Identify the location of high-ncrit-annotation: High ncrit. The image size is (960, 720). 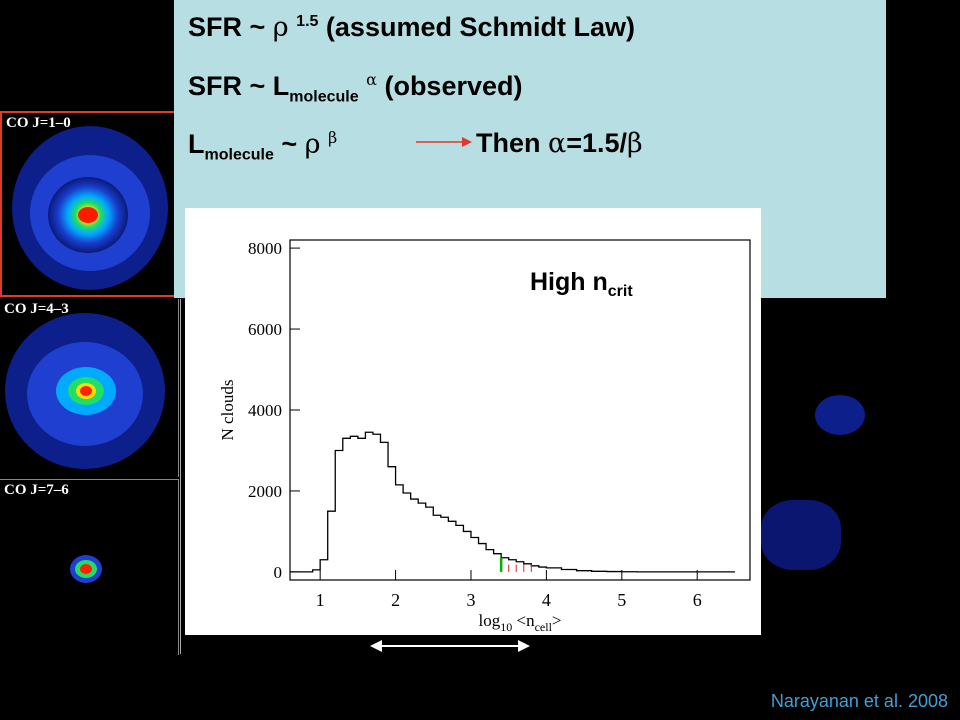
(581, 284).